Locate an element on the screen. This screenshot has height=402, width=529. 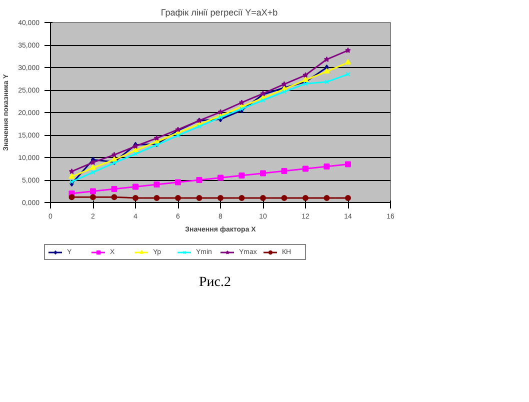
chart-title: Графік лінії регресії Y=aX+b is located at coordinates (219, 13).